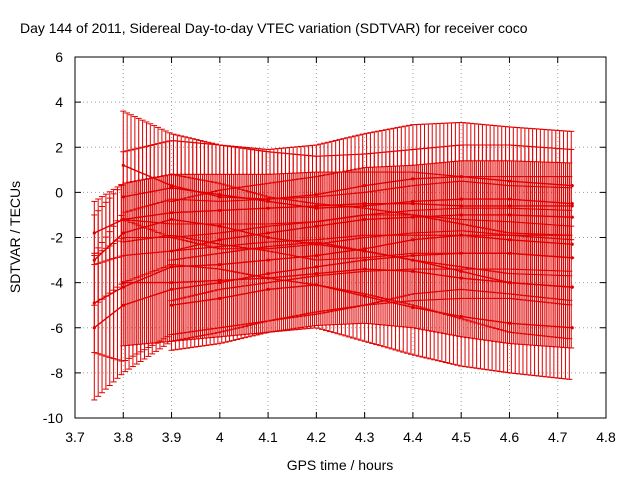  I want to click on y-tick-label: 0, so click(59, 192).